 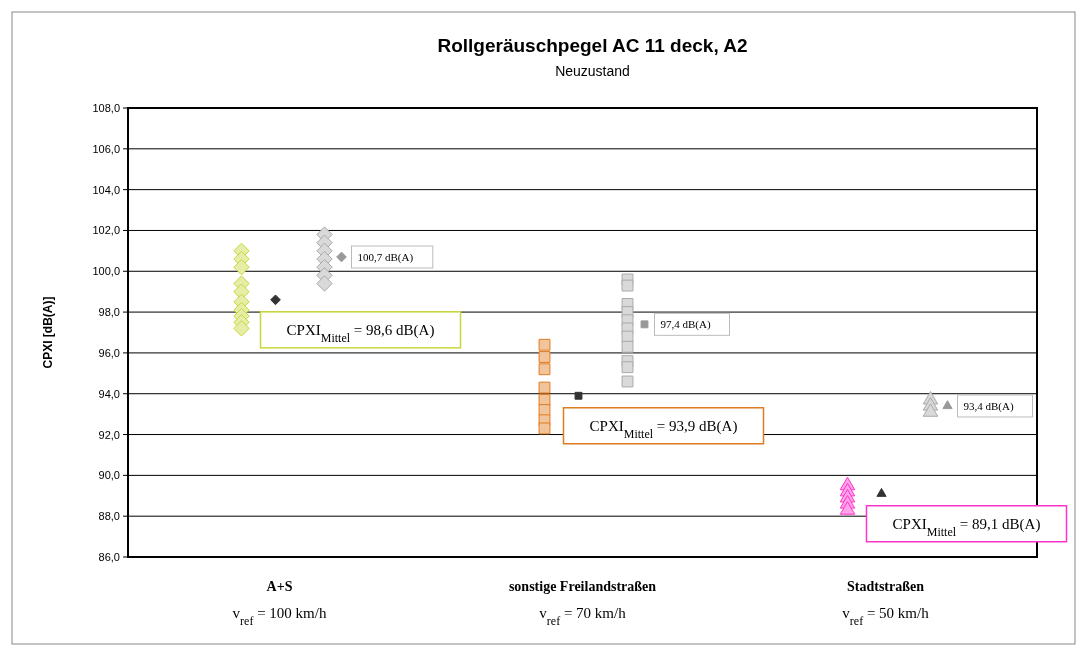 I want to click on y-tick-label: 96,0, so click(x=109, y=352).